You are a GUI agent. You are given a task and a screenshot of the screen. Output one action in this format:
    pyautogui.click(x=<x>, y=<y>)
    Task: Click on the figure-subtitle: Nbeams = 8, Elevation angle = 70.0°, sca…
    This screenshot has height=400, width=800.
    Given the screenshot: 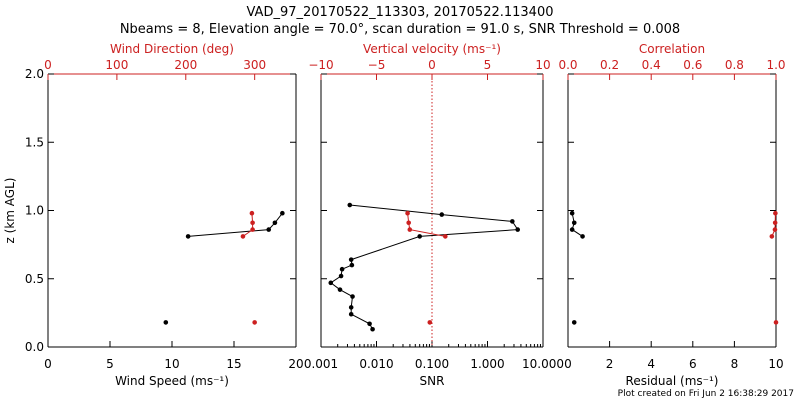 What is the action you would take?
    pyautogui.click(x=400, y=29)
    